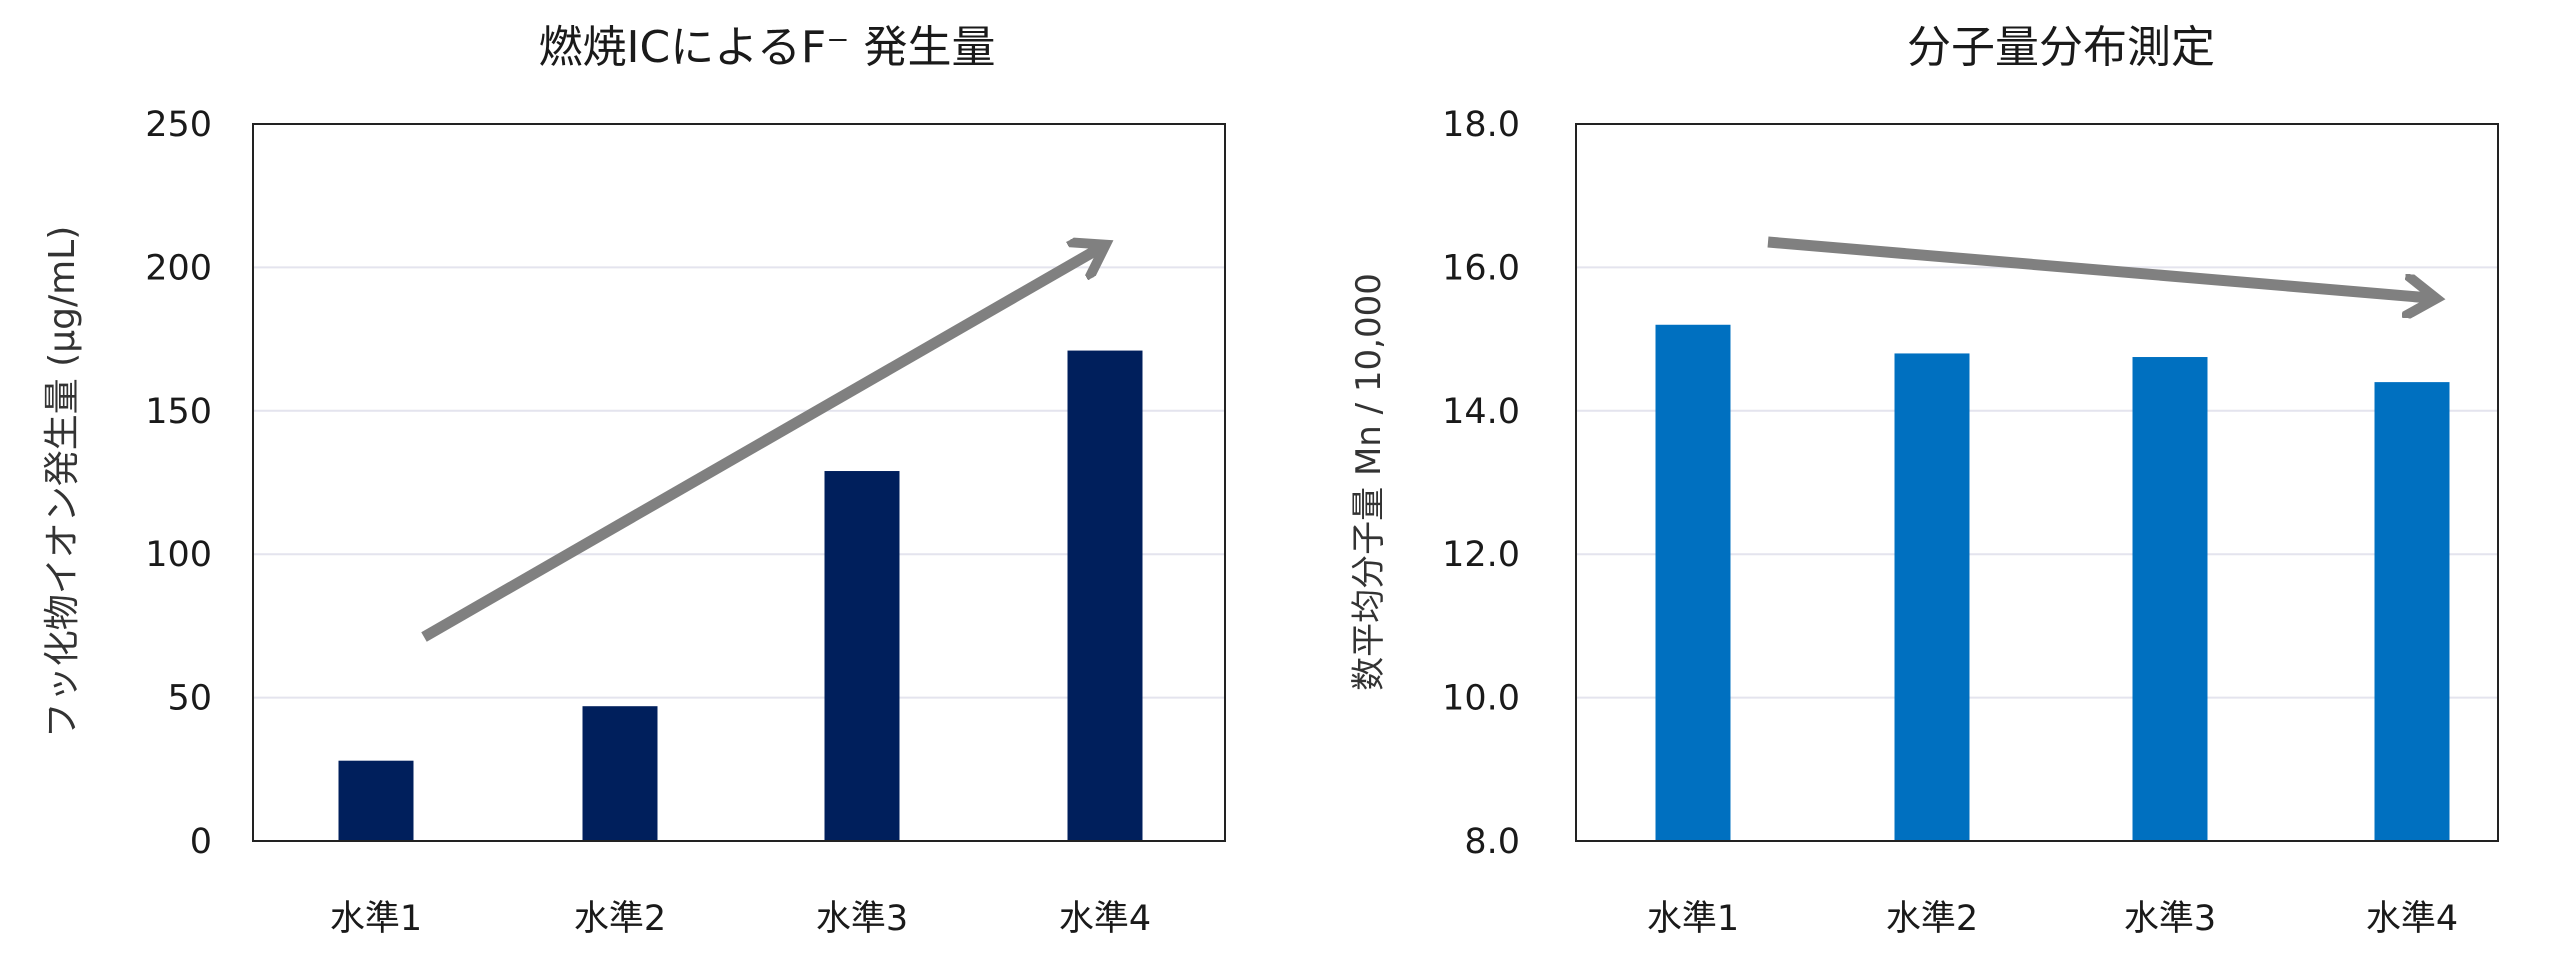 The image size is (2560, 977). Describe the element at coordinates (178, 555) in the screenshot. I see `y-tick-label: 100` at that location.